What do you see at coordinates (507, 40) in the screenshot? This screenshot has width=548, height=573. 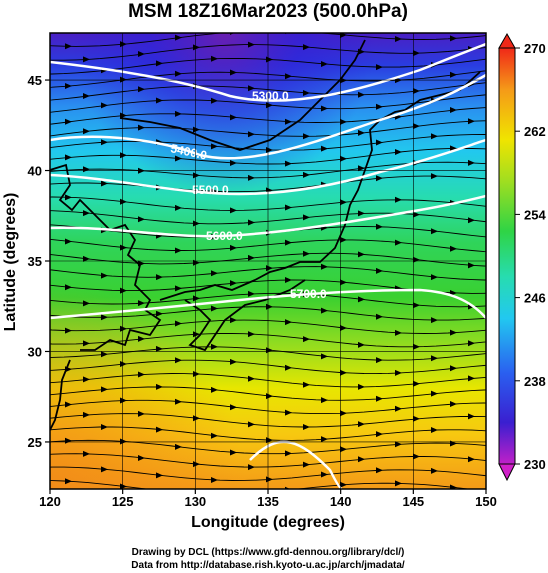 I see `colorbar-max-arrow` at bounding box center [507, 40].